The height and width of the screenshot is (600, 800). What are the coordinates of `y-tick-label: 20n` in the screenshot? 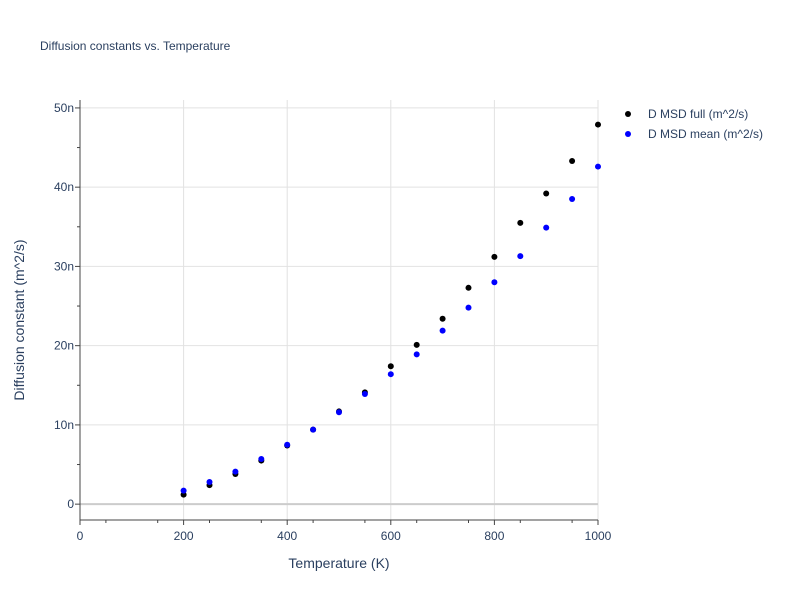 It's located at (64, 346).